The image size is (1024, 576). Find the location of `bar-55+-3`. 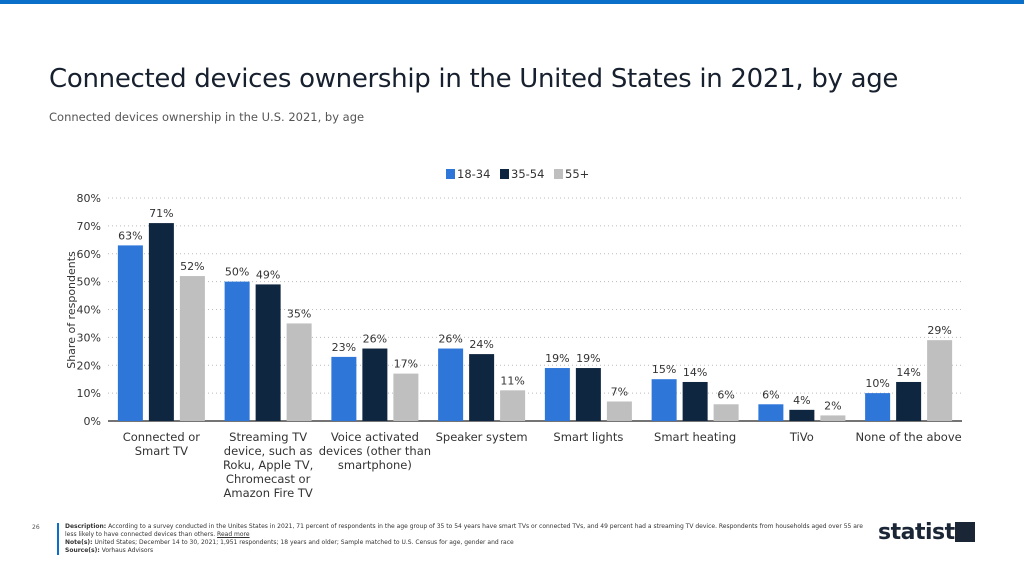

bar-55+-3 is located at coordinates (513, 405).